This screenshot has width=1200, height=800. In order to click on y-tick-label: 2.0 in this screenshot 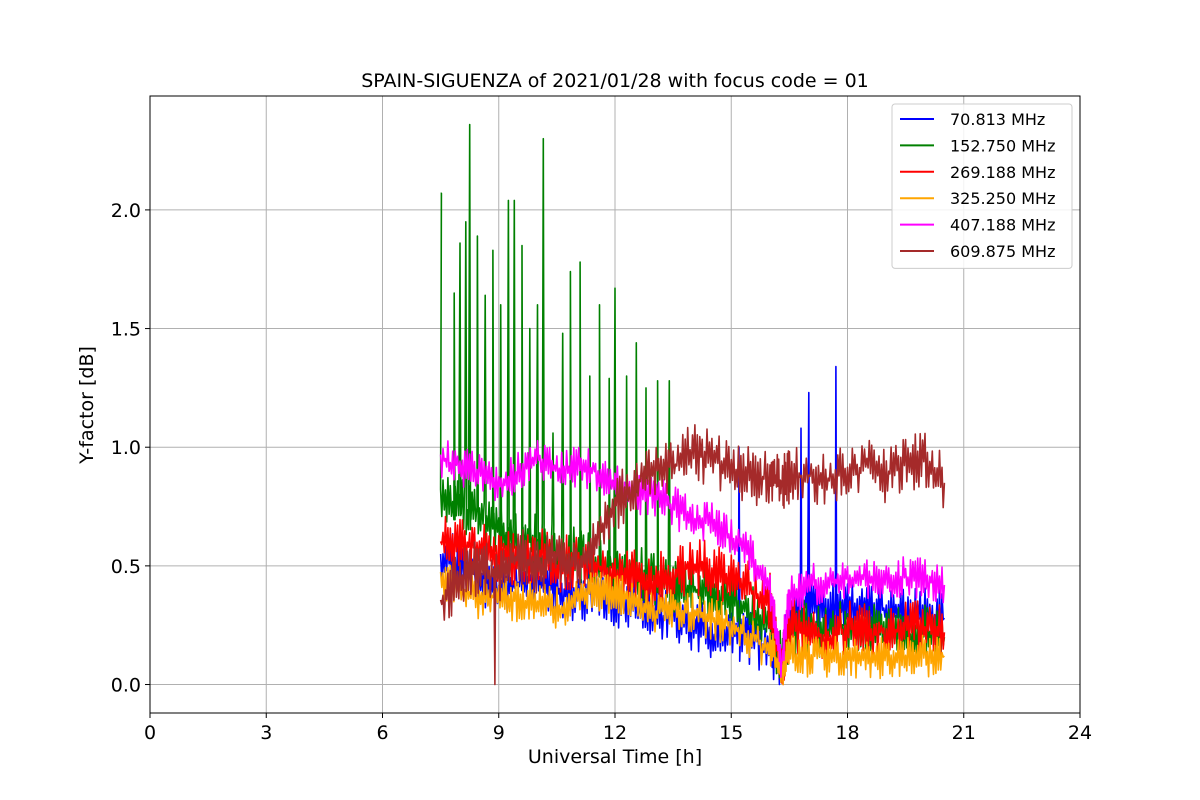, I will do `click(126, 211)`.